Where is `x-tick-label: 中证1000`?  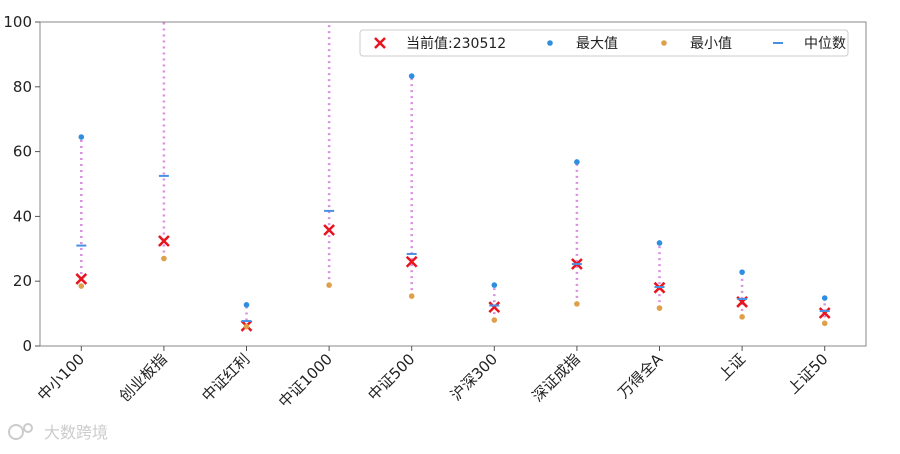 x-tick-label: 中证1000 is located at coordinates (305, 380).